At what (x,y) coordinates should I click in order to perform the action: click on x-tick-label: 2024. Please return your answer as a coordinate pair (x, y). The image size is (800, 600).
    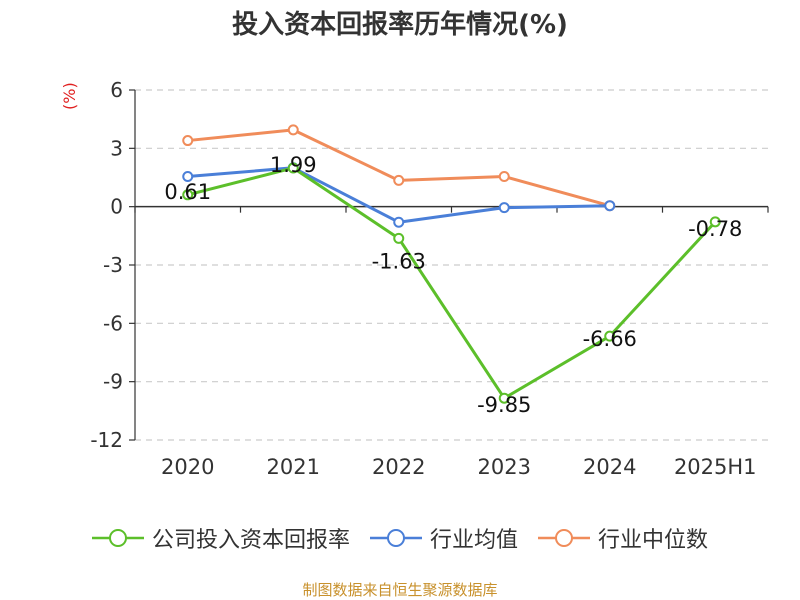
    Looking at the image, I should click on (609, 467).